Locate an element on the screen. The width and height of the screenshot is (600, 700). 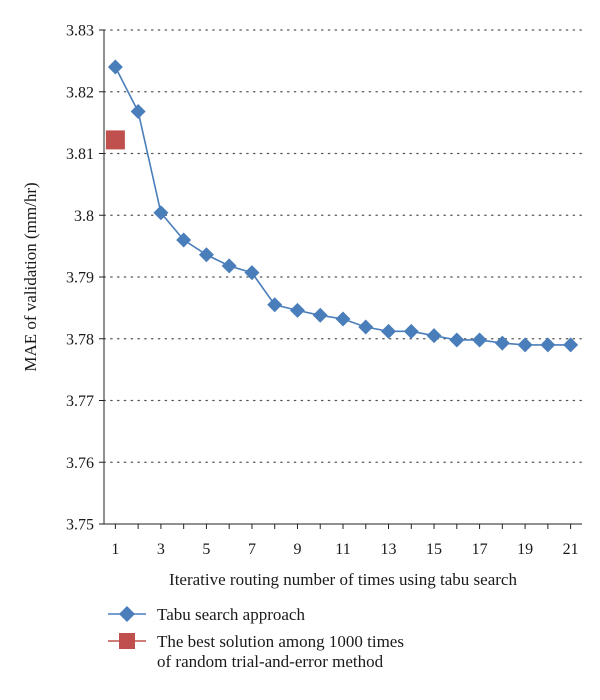
y-tick-label: 3.76 is located at coordinates (80, 463).